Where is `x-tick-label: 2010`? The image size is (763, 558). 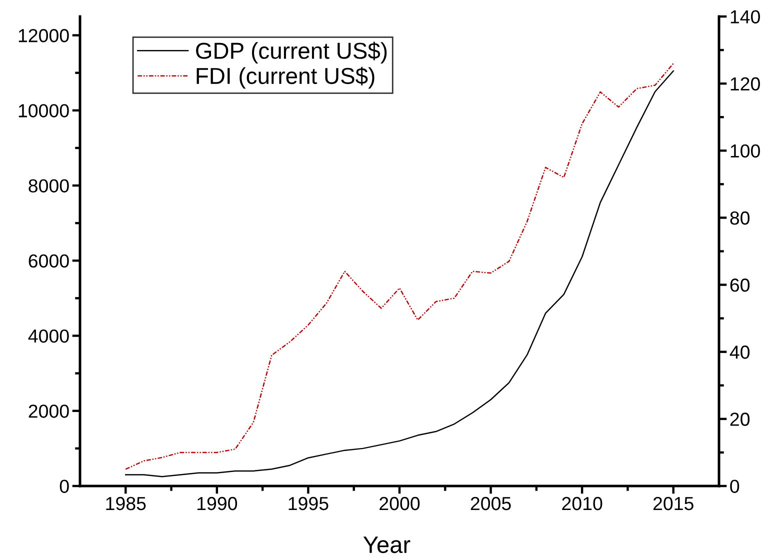
x-tick-label: 2010 is located at coordinates (582, 503).